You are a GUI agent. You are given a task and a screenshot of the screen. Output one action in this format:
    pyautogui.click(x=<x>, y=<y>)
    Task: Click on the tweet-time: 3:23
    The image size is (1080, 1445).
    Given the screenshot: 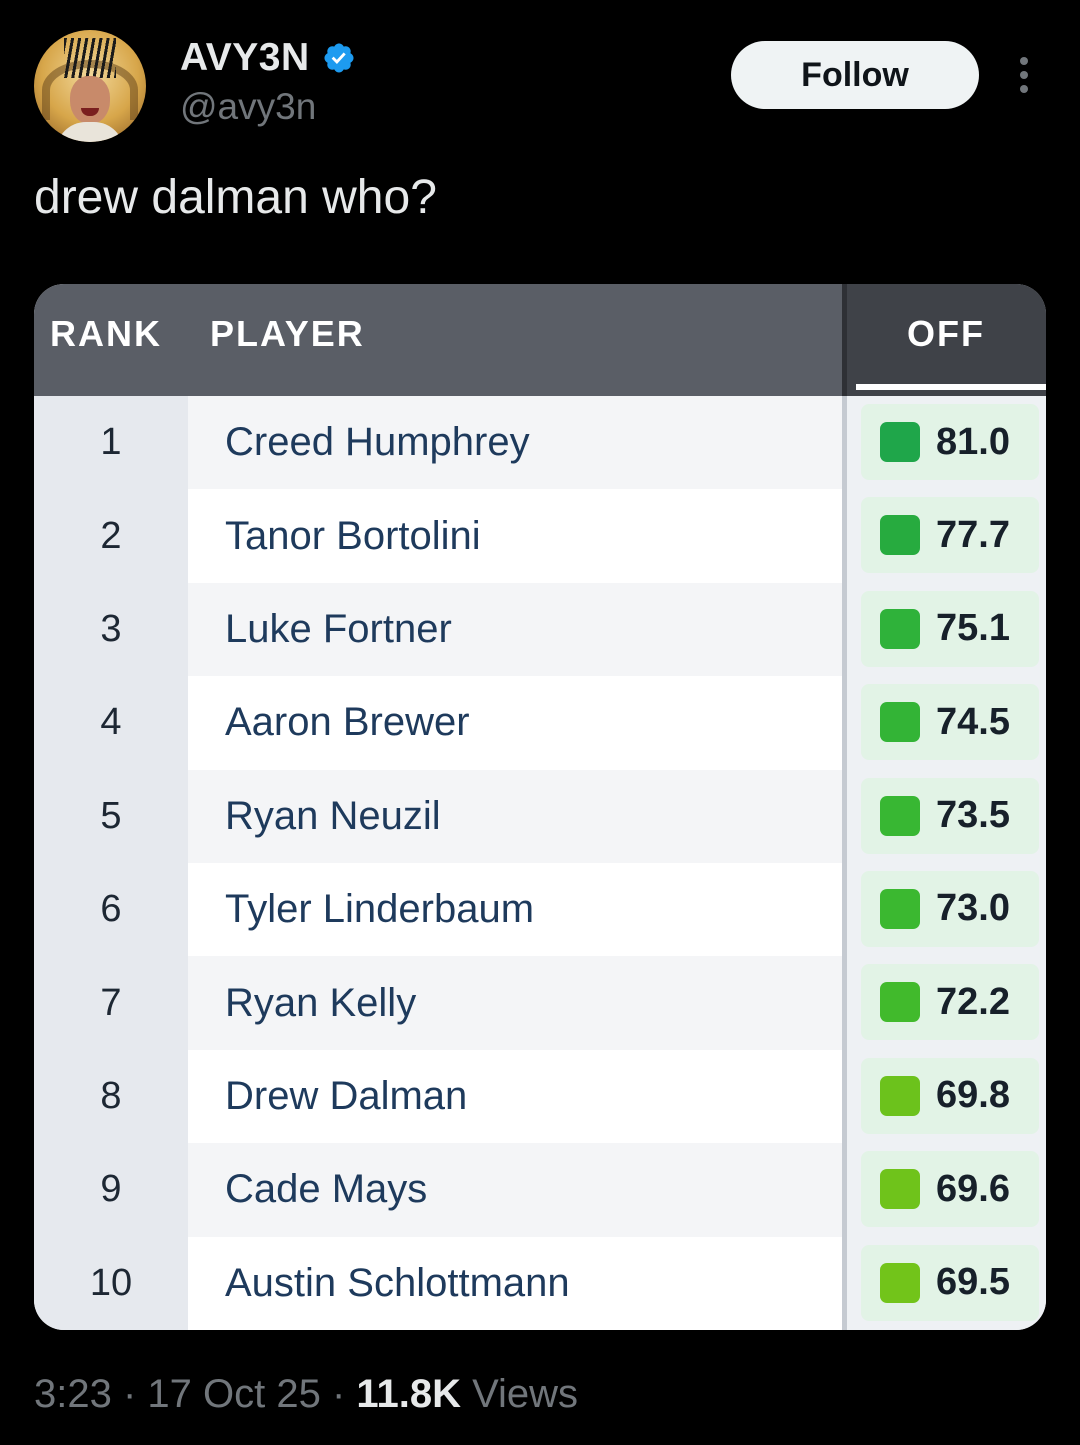 What is the action you would take?
    pyautogui.click(x=73, y=1394)
    